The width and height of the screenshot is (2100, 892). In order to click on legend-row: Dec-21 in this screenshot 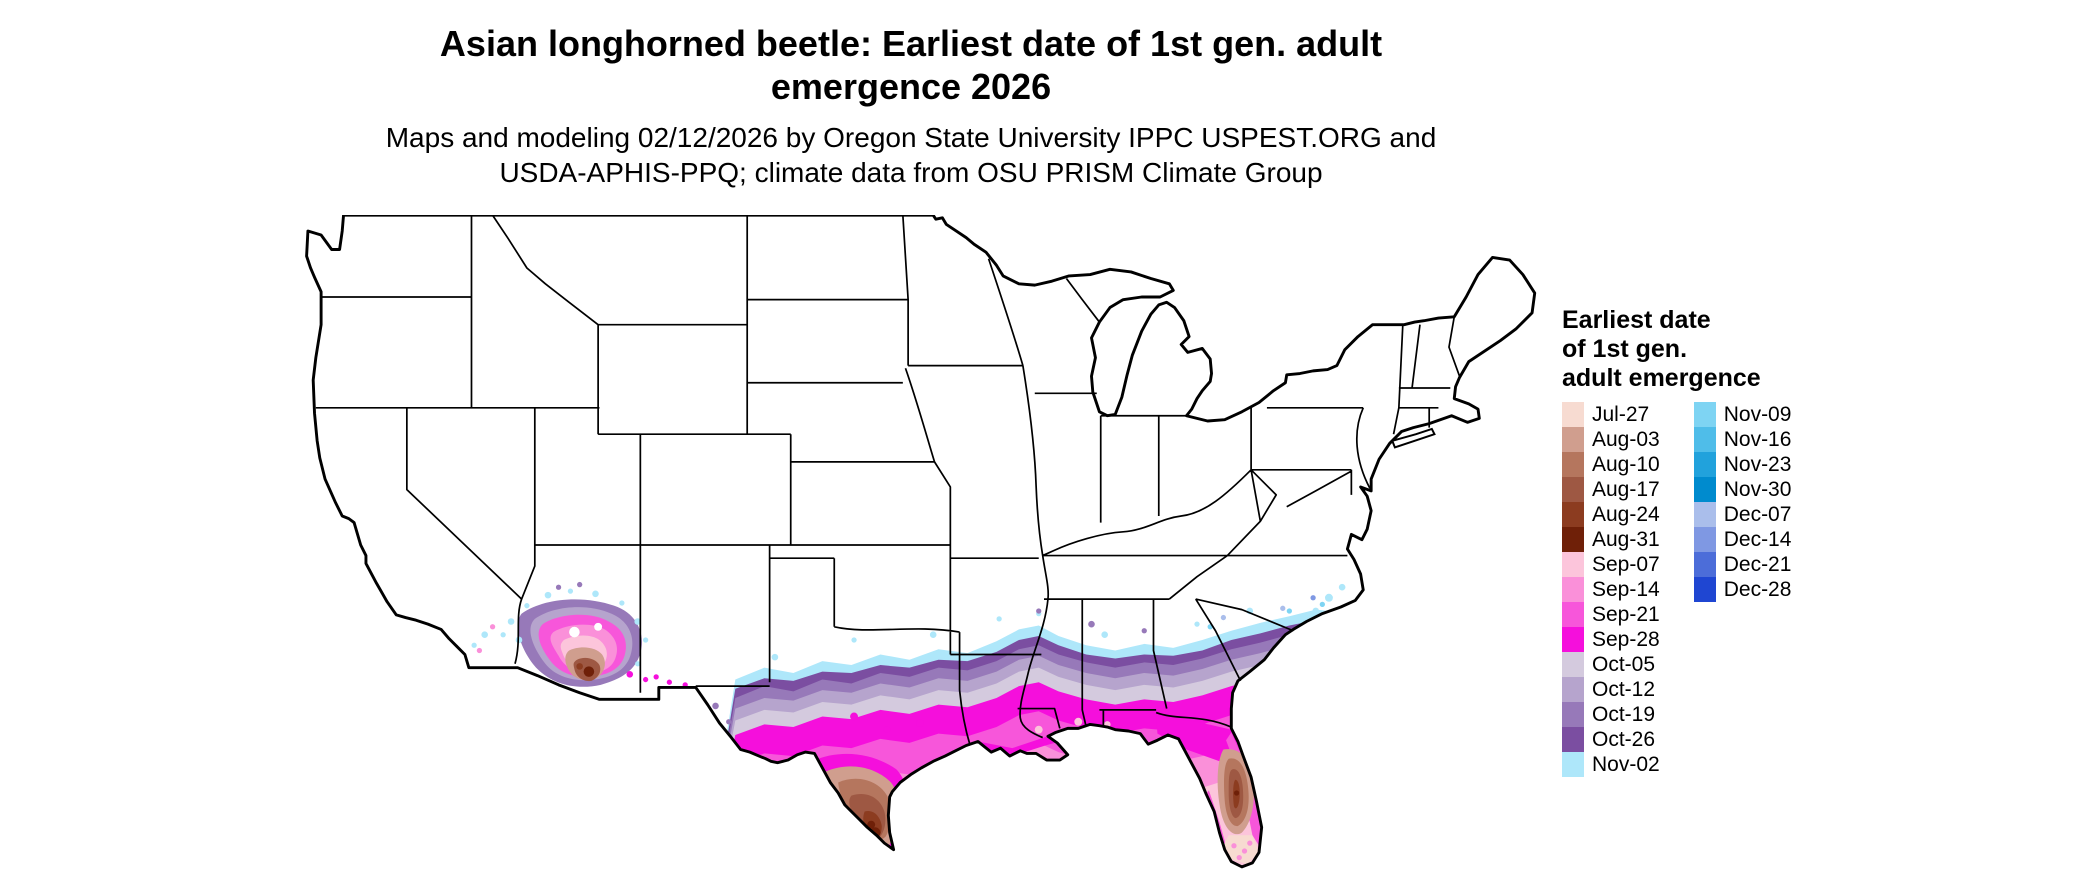, I will do `click(1742, 564)`.